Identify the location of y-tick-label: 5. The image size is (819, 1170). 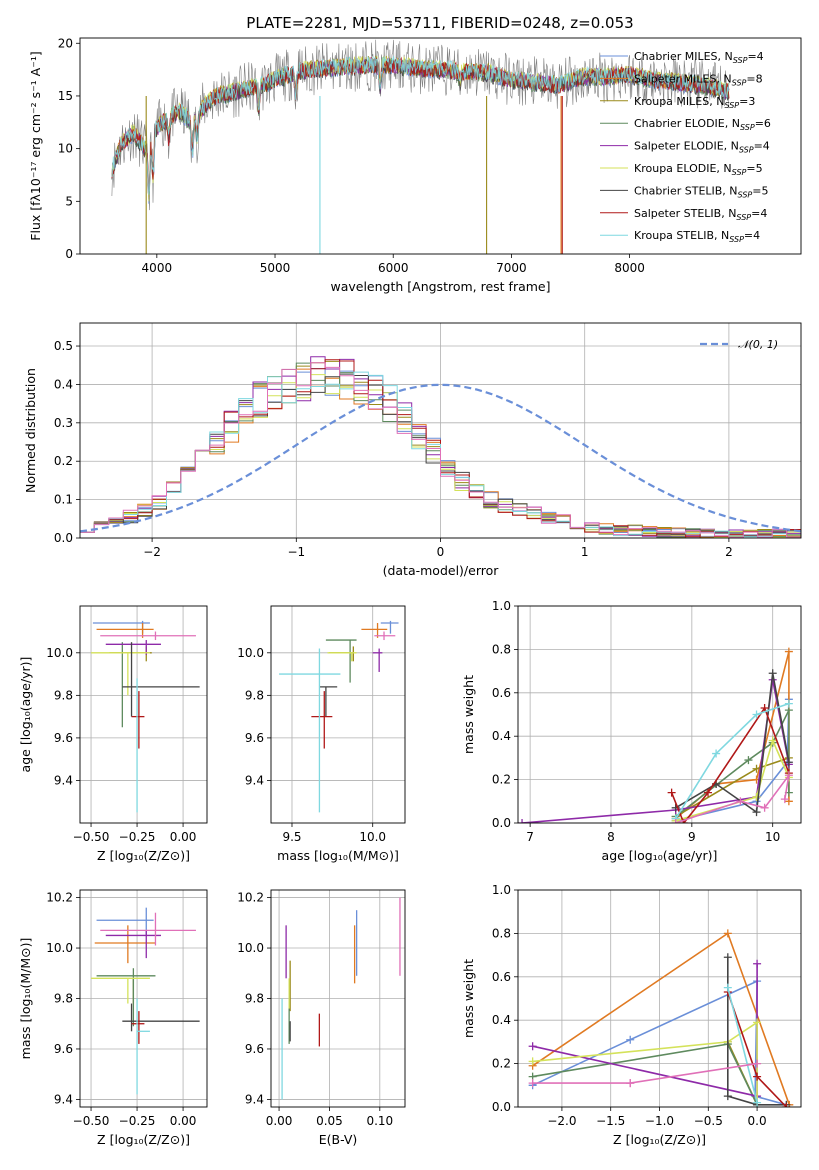
(69, 201).